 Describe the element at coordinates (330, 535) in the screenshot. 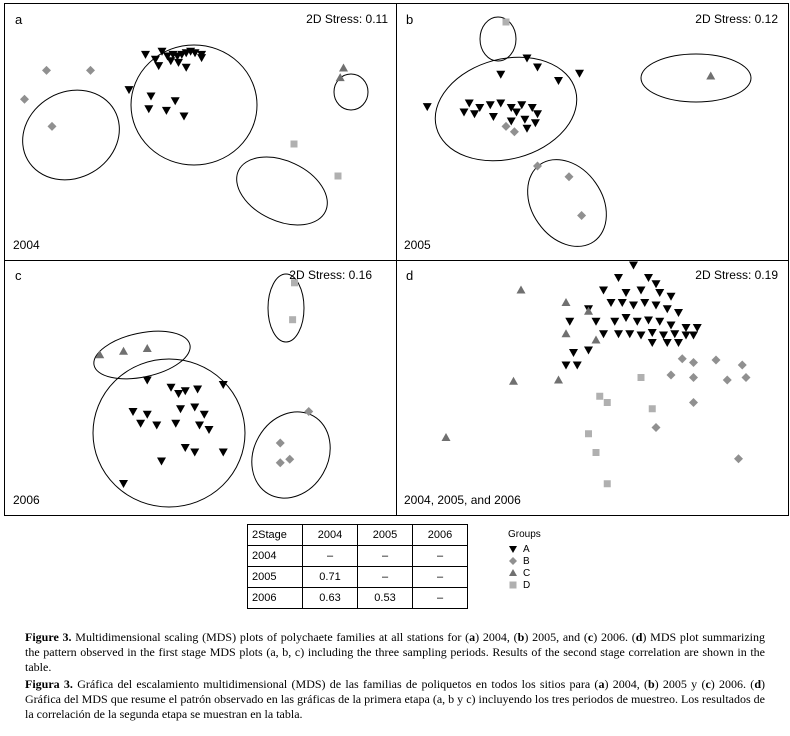

I see `table-header-cell: 2004` at that location.